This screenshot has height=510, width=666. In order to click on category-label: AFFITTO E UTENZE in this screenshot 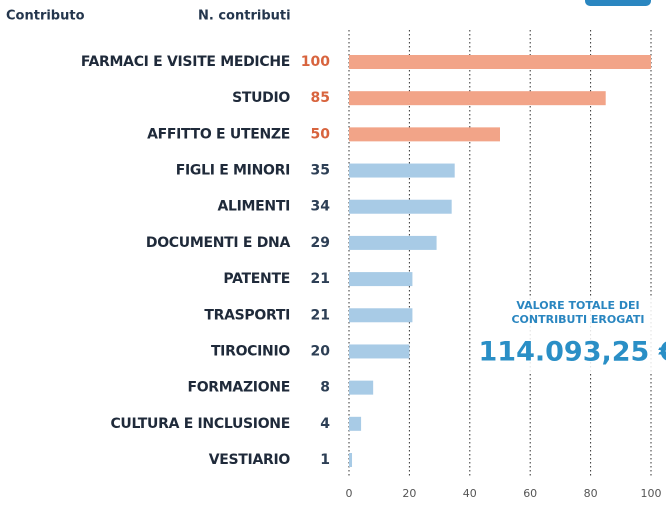, I will do `click(218, 134)`.